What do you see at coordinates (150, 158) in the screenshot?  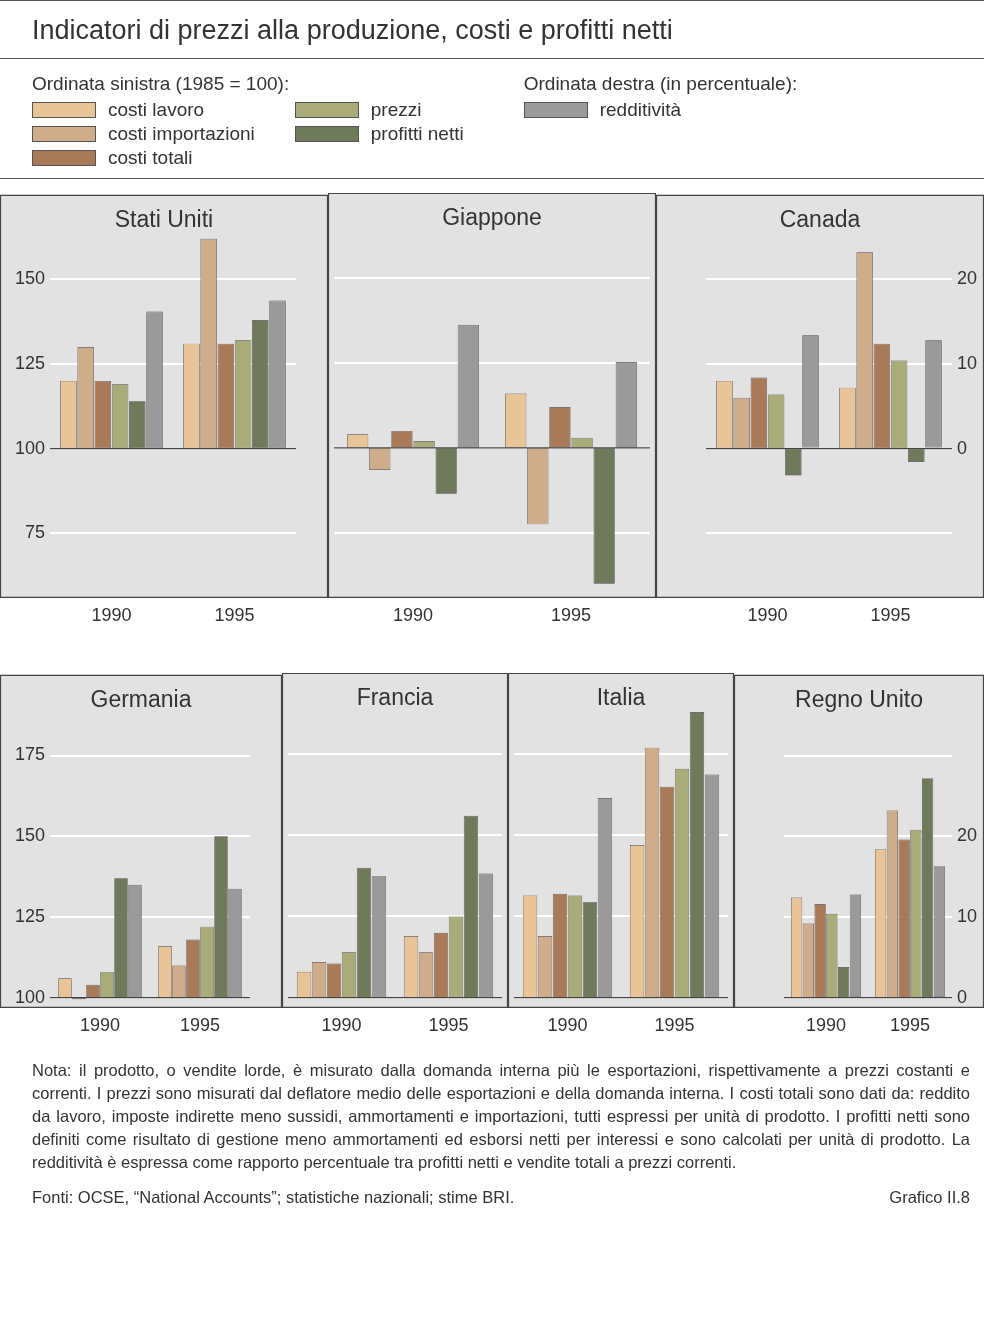 I see `legend-label: costi totali` at bounding box center [150, 158].